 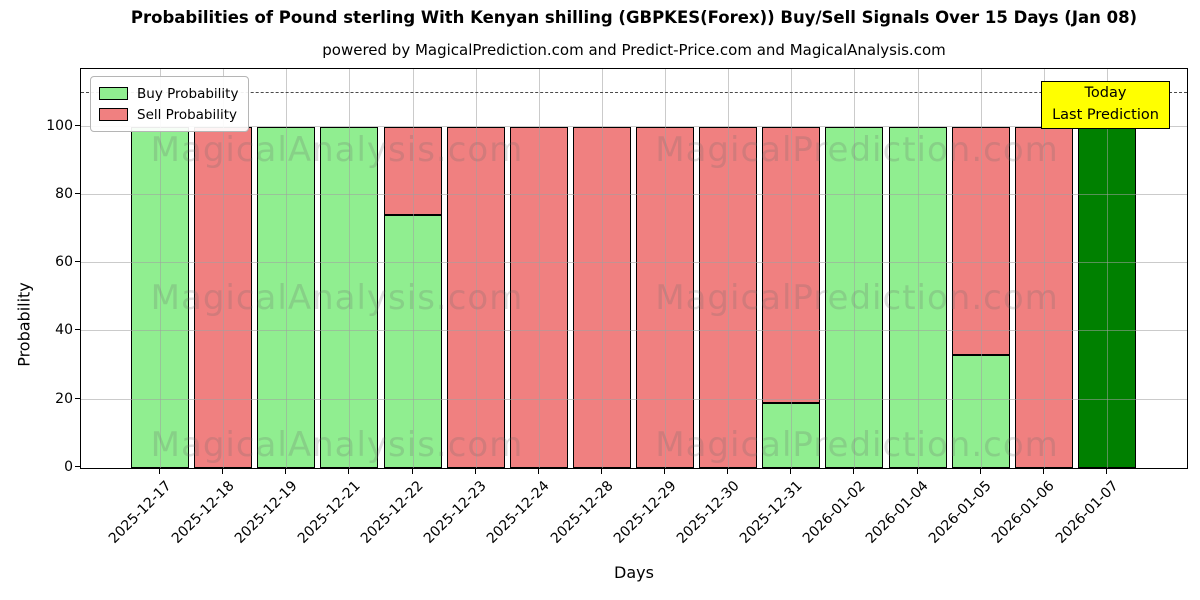 What do you see at coordinates (187, 114) in the screenshot?
I see `legend-label-sell: Sell Probability` at bounding box center [187, 114].